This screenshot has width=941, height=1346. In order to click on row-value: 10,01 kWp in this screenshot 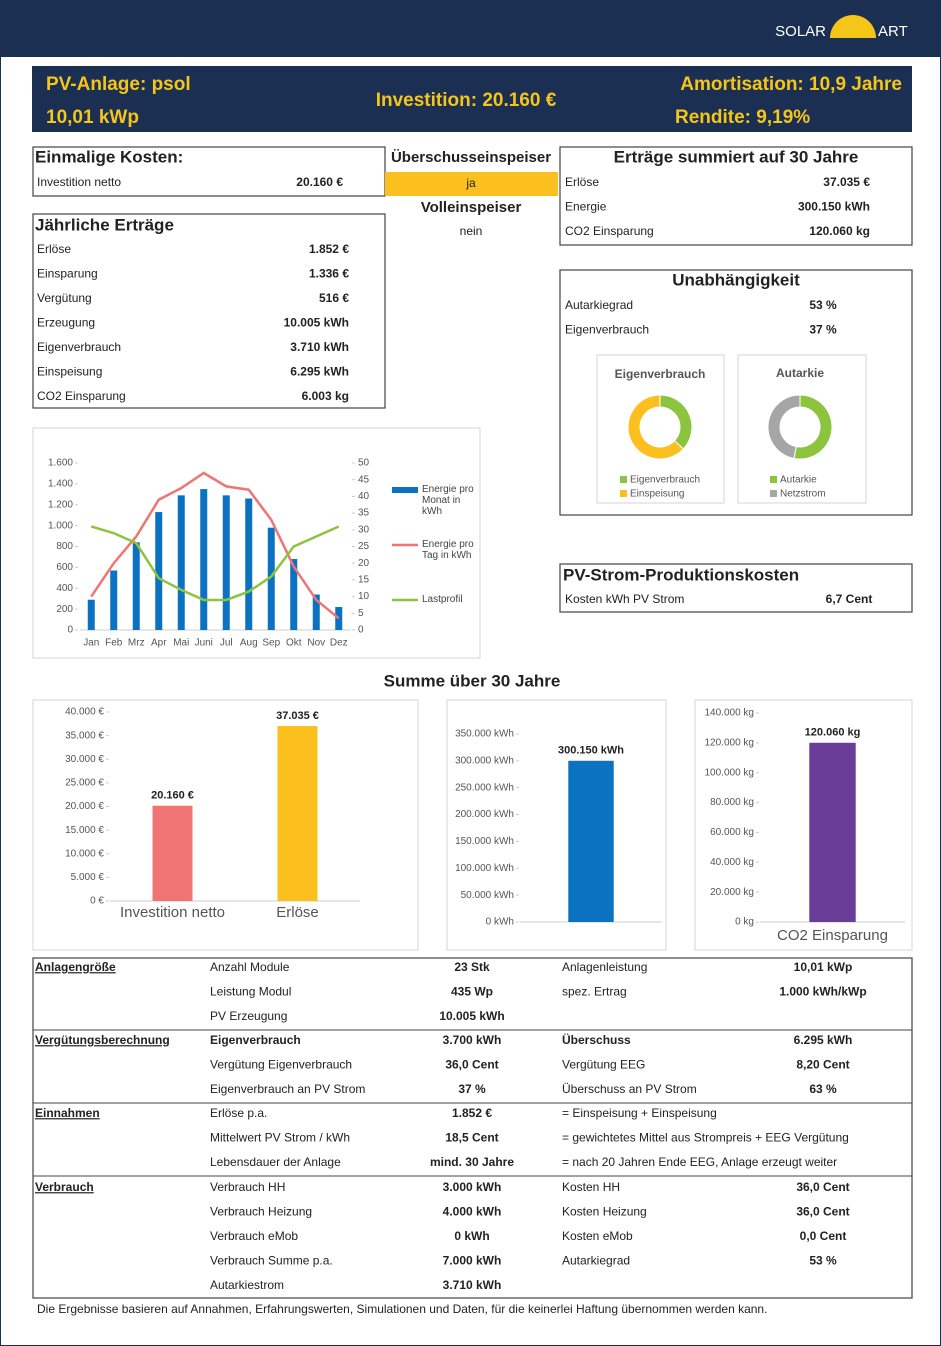, I will do `click(823, 967)`.